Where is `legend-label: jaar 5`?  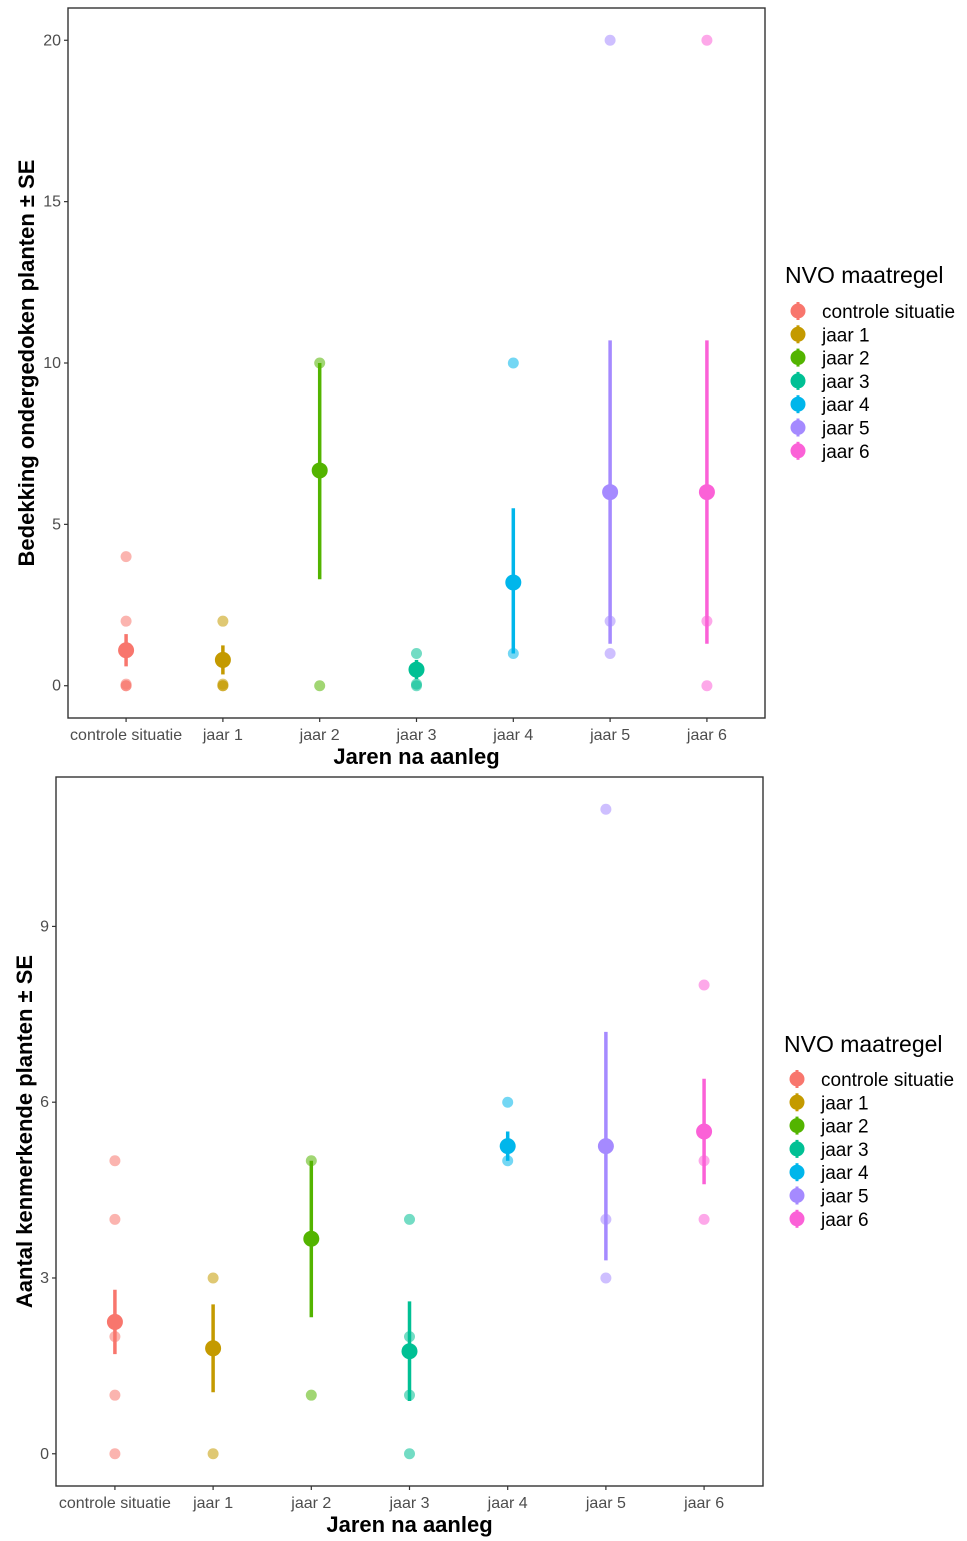
legend-label: jaar 5 is located at coordinates (844, 1197).